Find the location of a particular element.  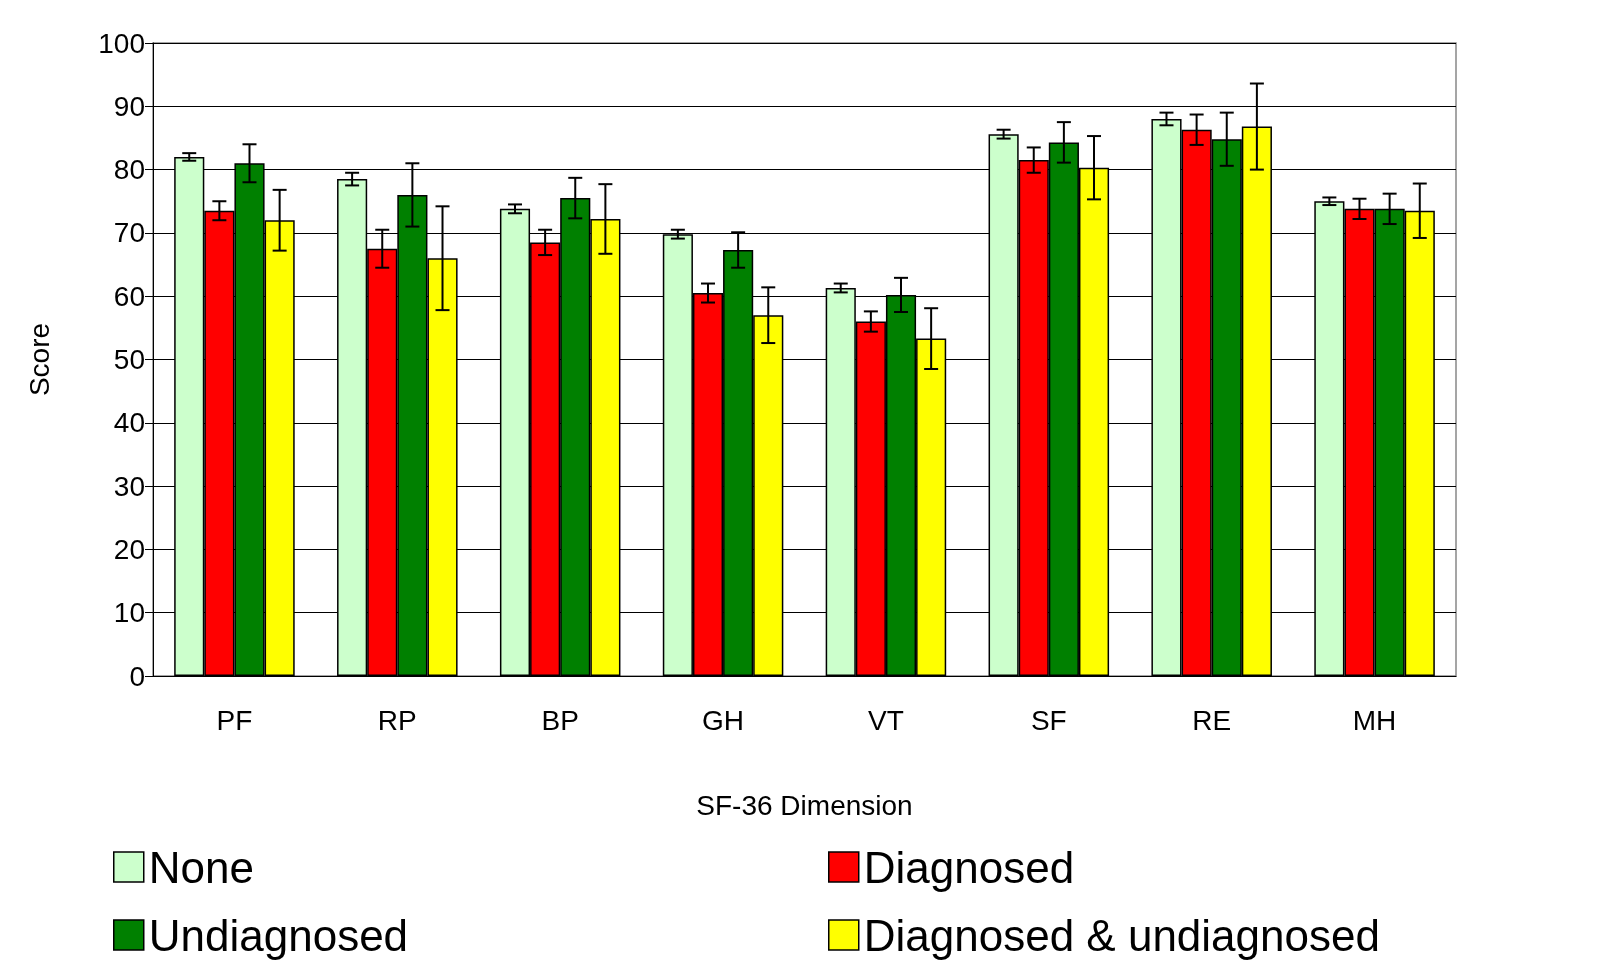

x-axis-title: SF-36 Dimension is located at coordinates (804, 805).